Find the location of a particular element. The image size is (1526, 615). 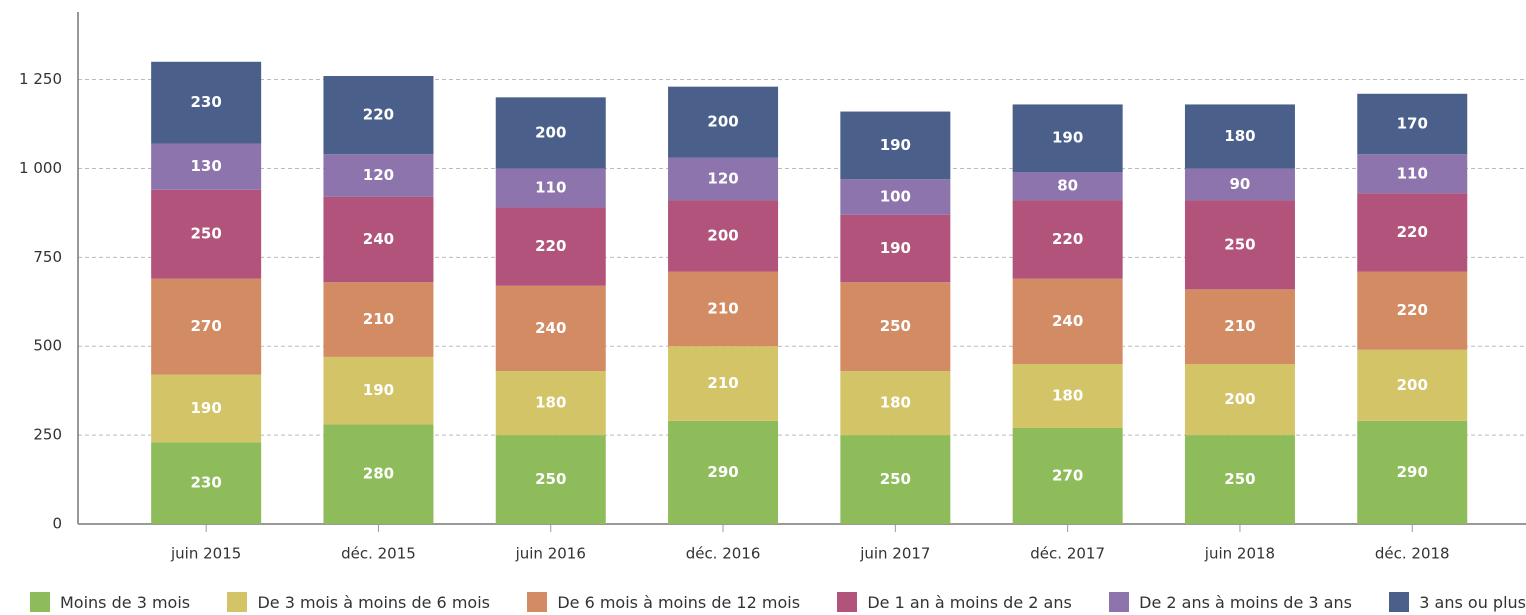

data-label: 110 is located at coordinates (550, 188).